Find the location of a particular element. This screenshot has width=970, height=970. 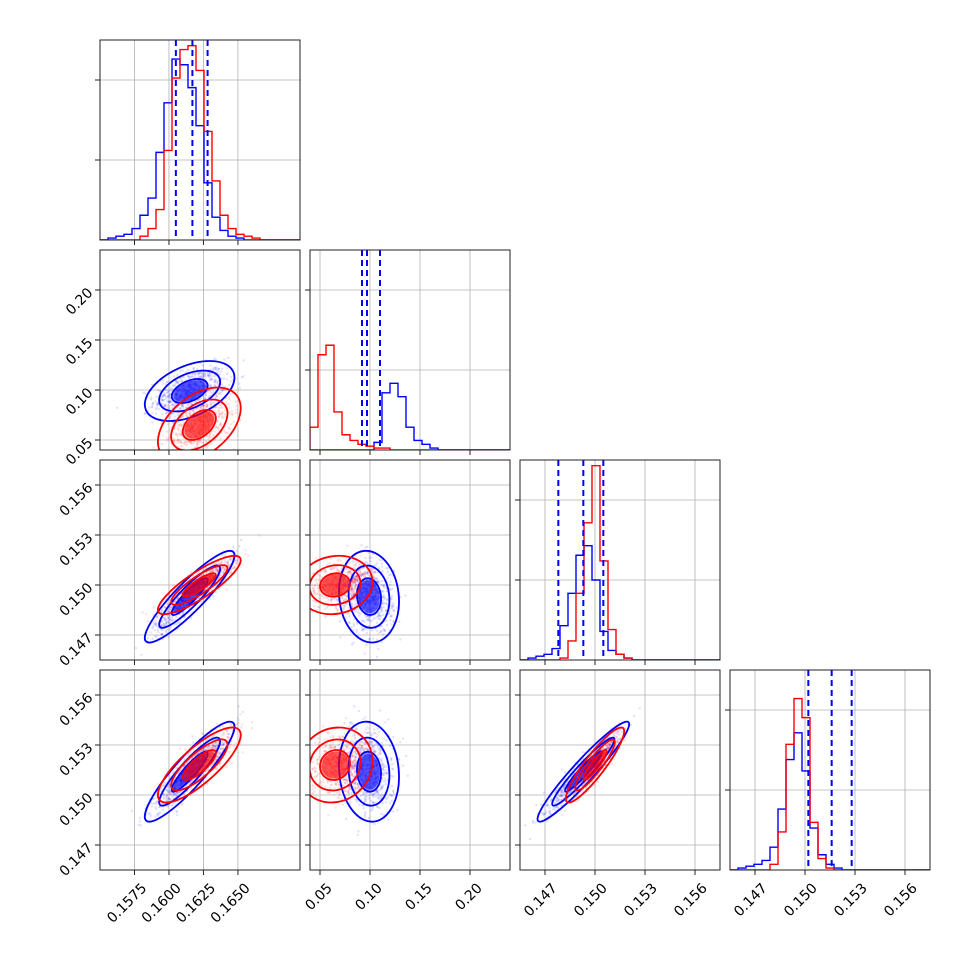

density-contour is located at coordinates (190, 391).